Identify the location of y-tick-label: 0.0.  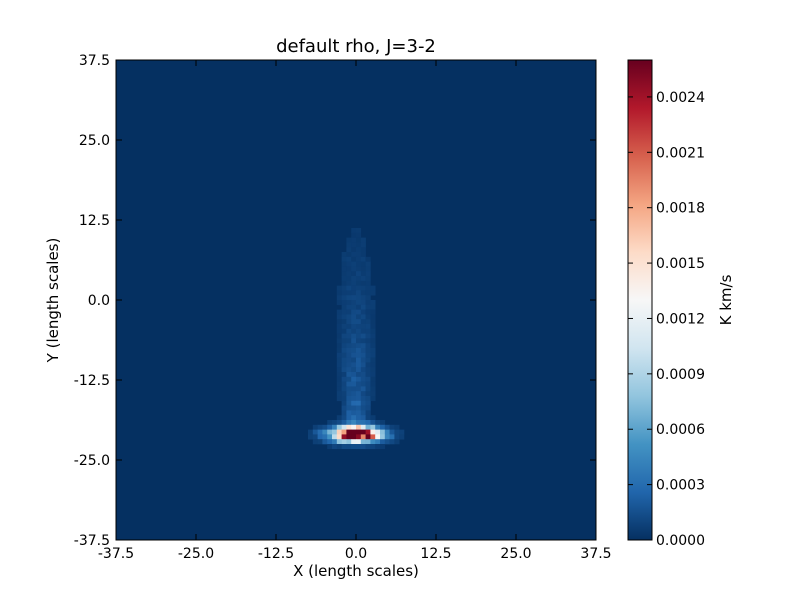
(99, 301).